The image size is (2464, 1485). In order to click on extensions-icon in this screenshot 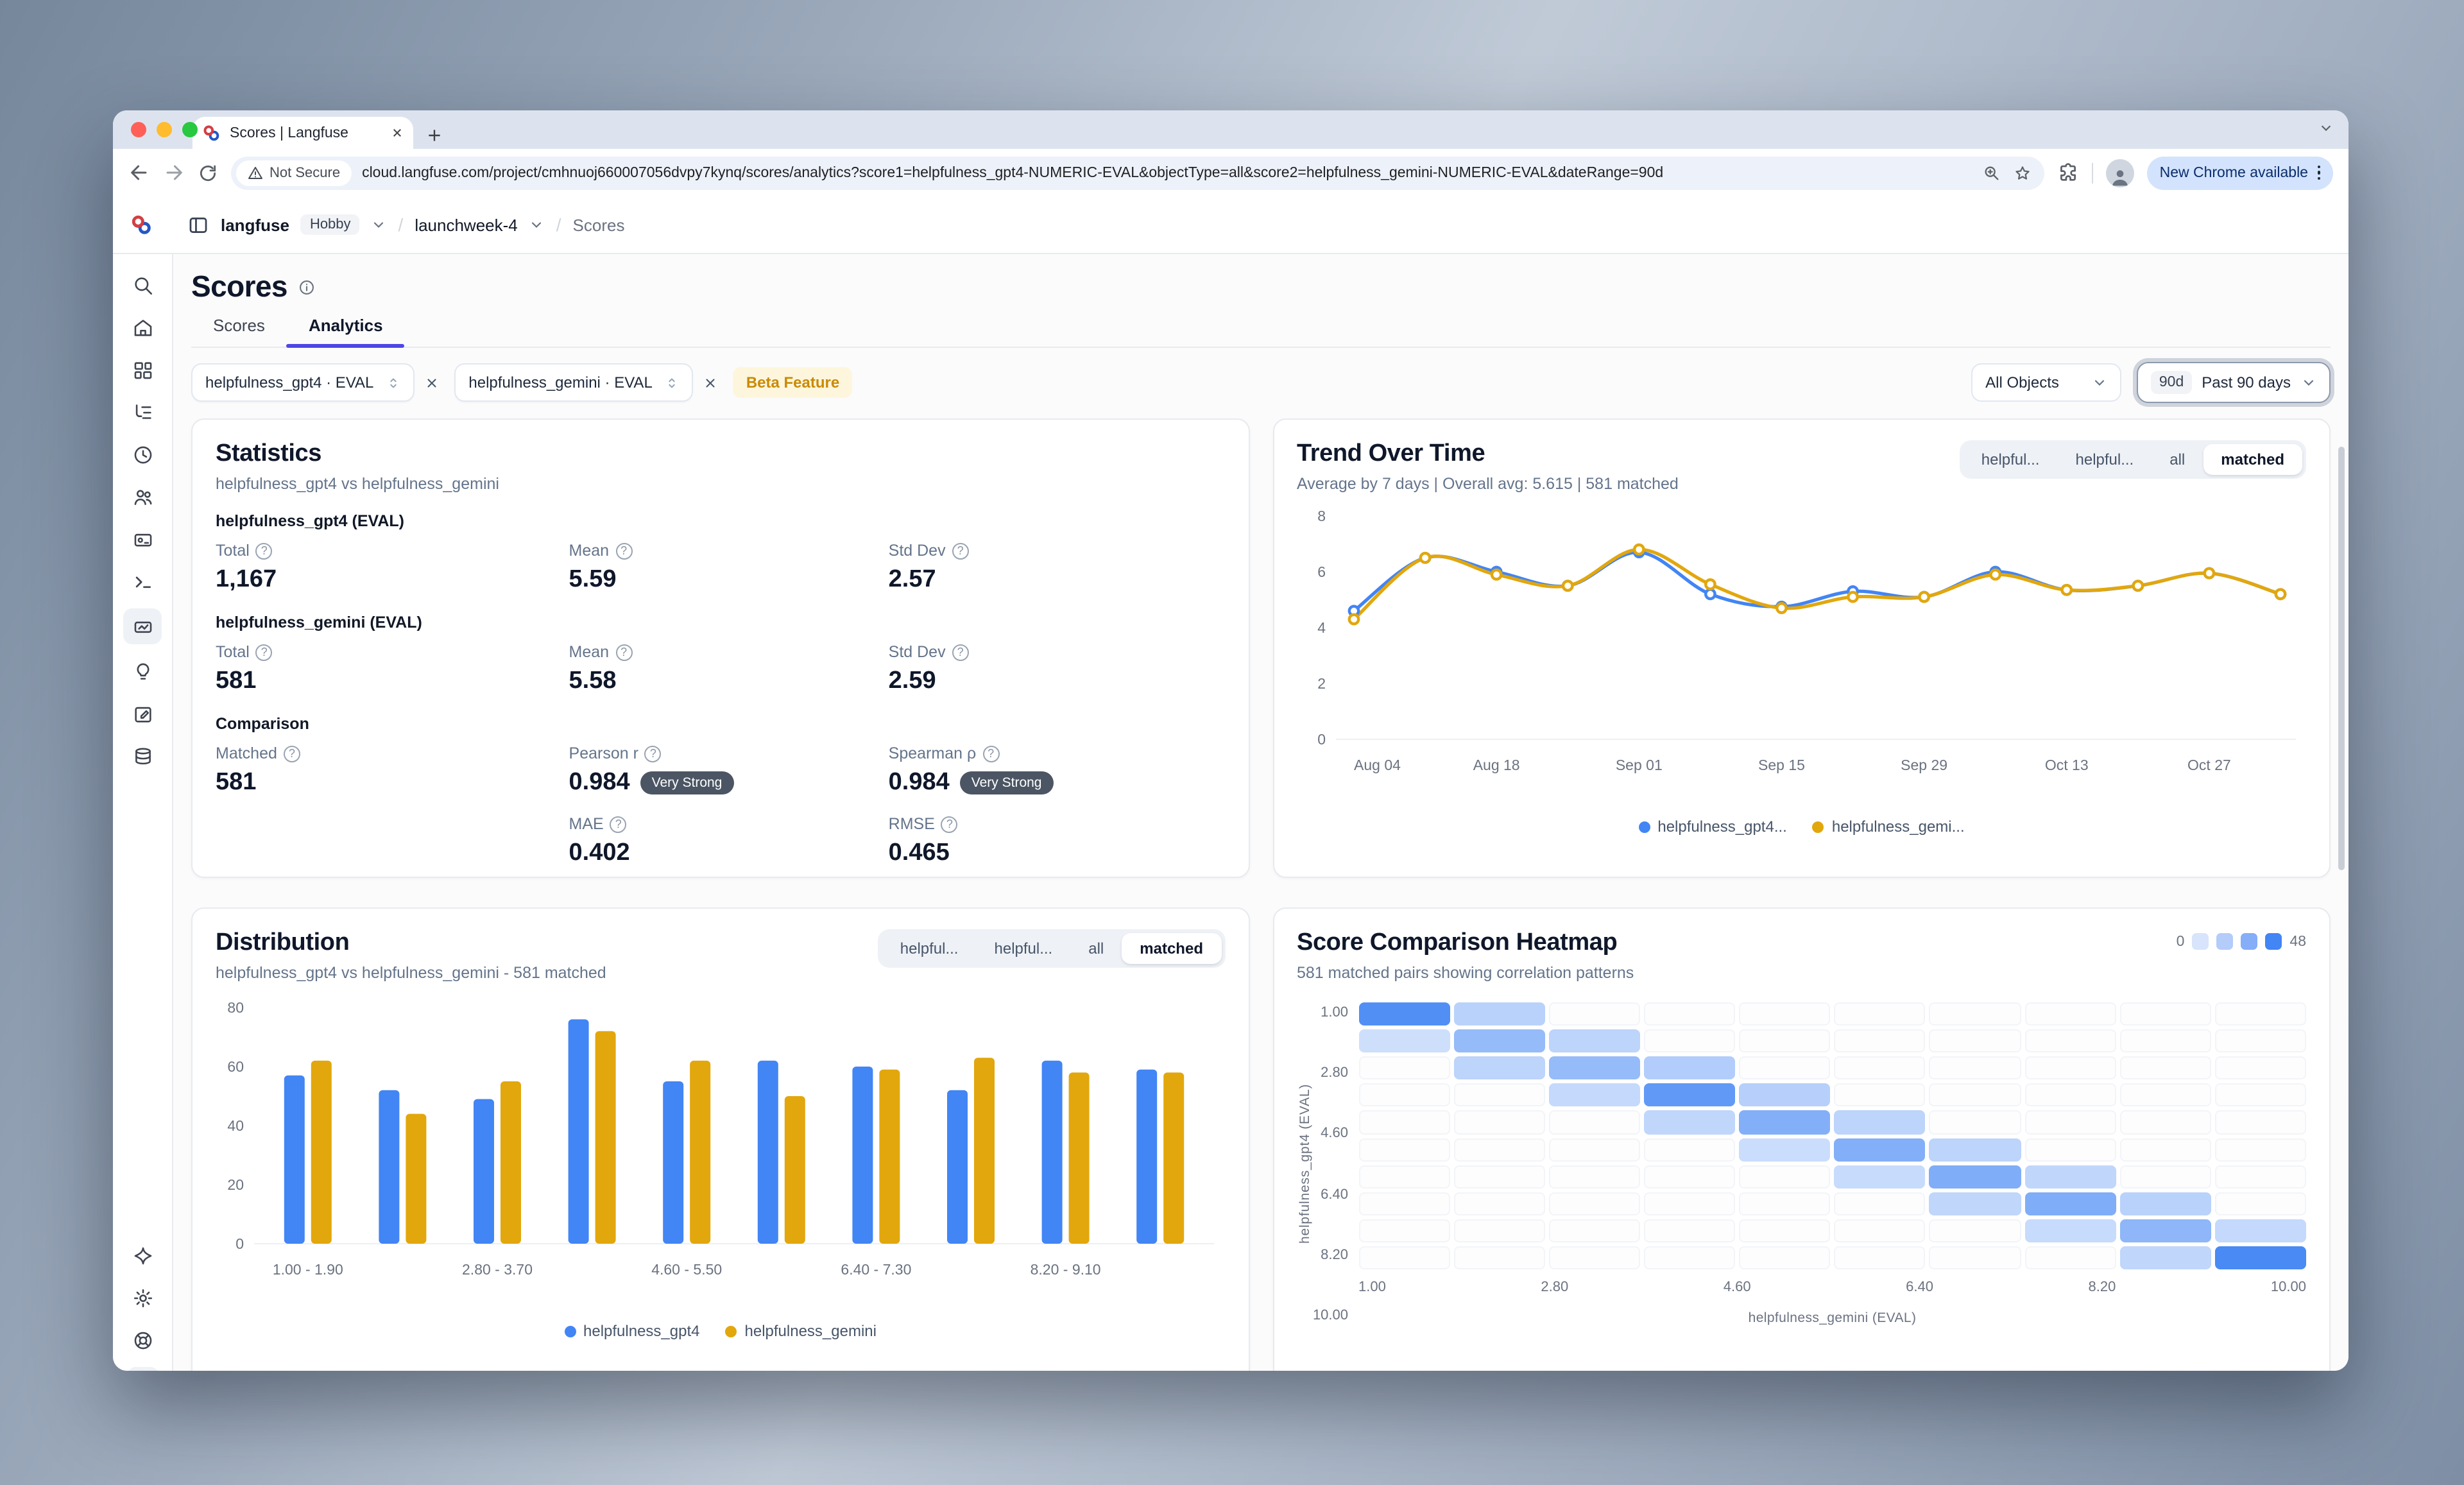, I will do `click(2068, 173)`.